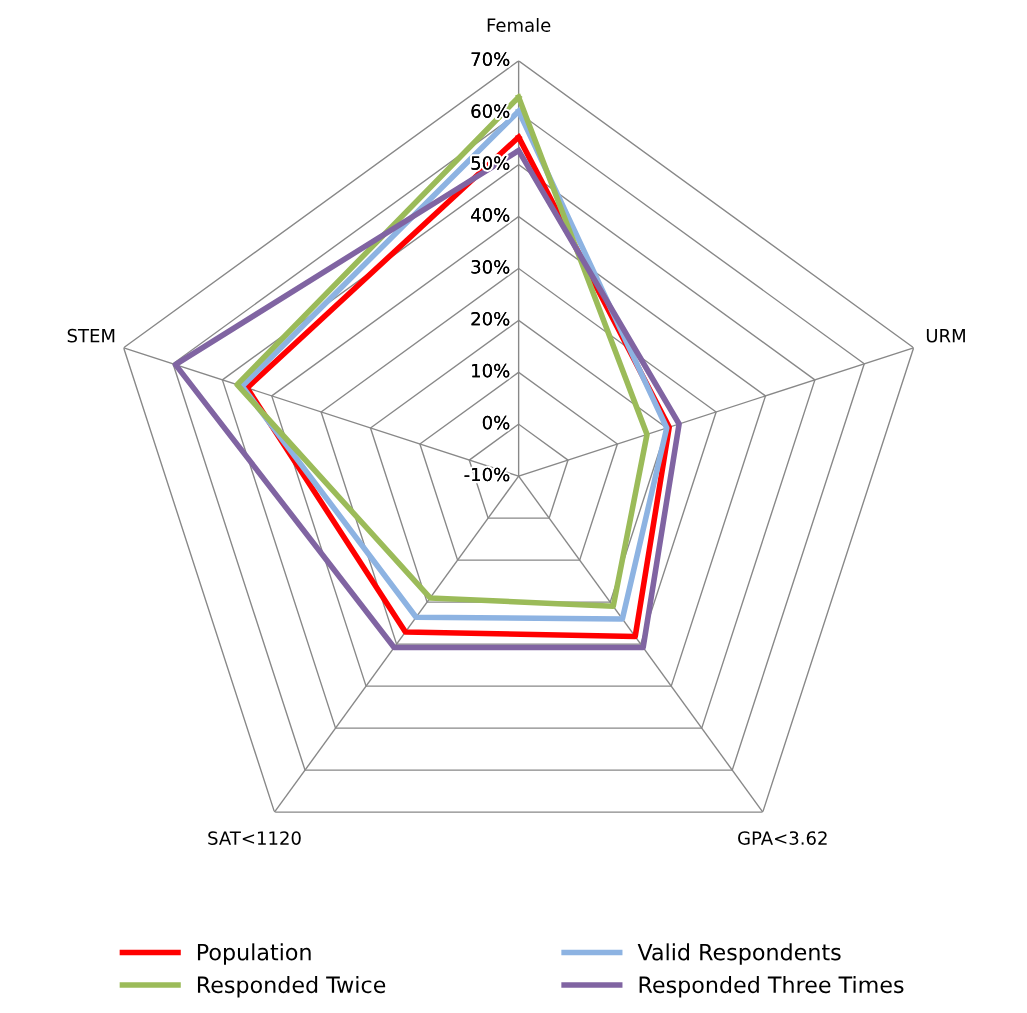 The width and height of the screenshot is (1027, 1013). I want to click on y-tick-label: -10%, so click(487, 474).